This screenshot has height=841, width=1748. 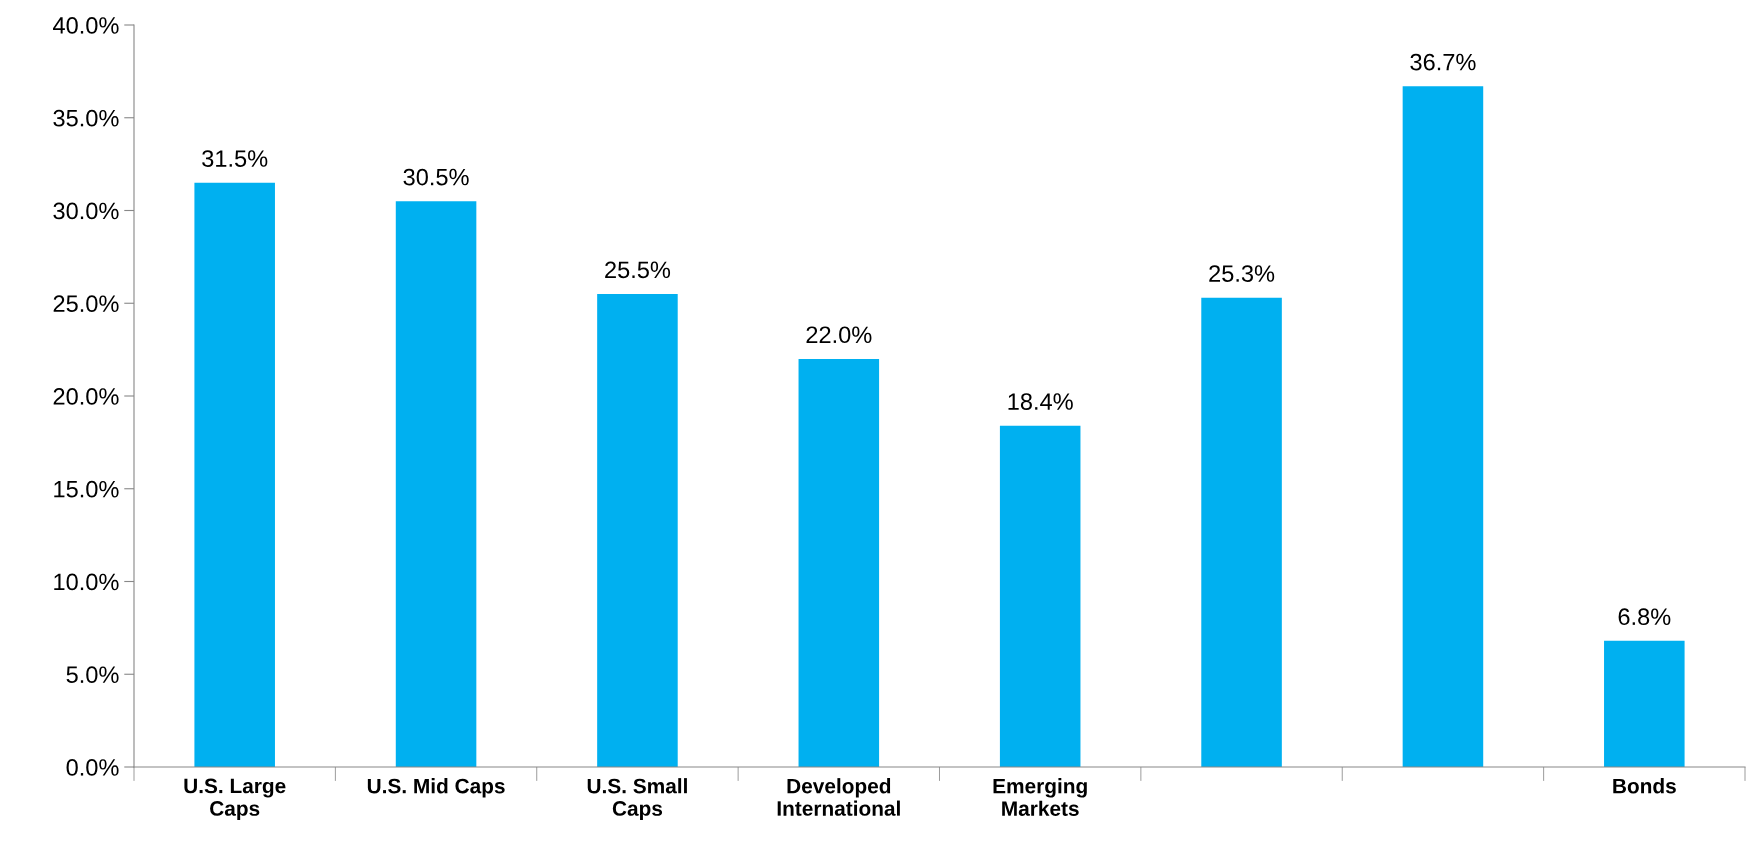 What do you see at coordinates (1040, 401) in the screenshot?
I see `data-label: 18.4%` at bounding box center [1040, 401].